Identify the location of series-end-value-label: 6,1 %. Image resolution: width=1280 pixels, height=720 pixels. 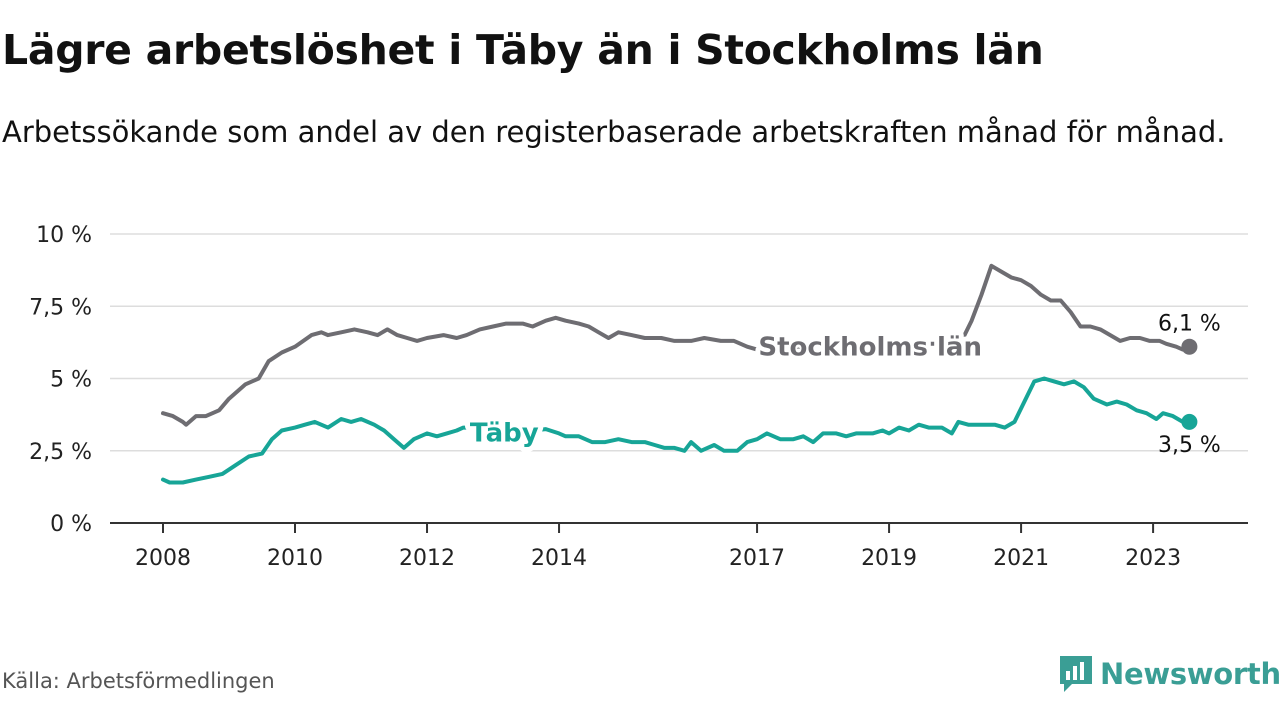
(1189, 324).